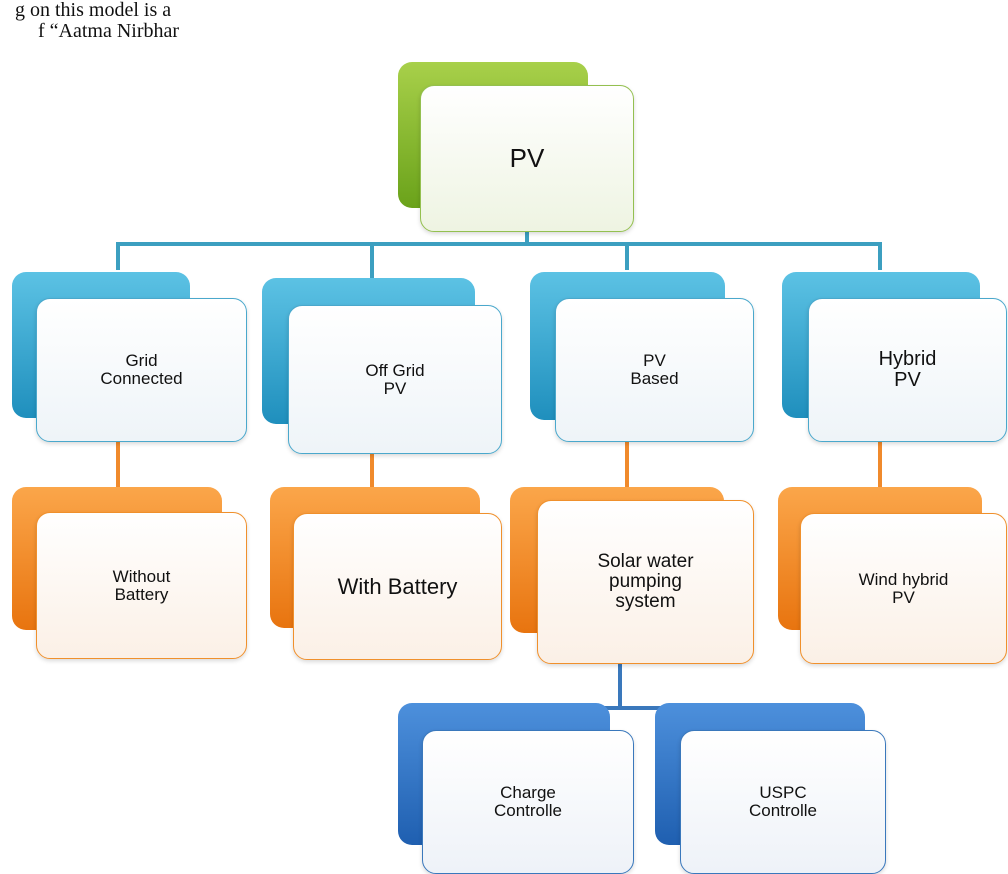  What do you see at coordinates (654, 378) in the screenshot?
I see `node-label: Based` at bounding box center [654, 378].